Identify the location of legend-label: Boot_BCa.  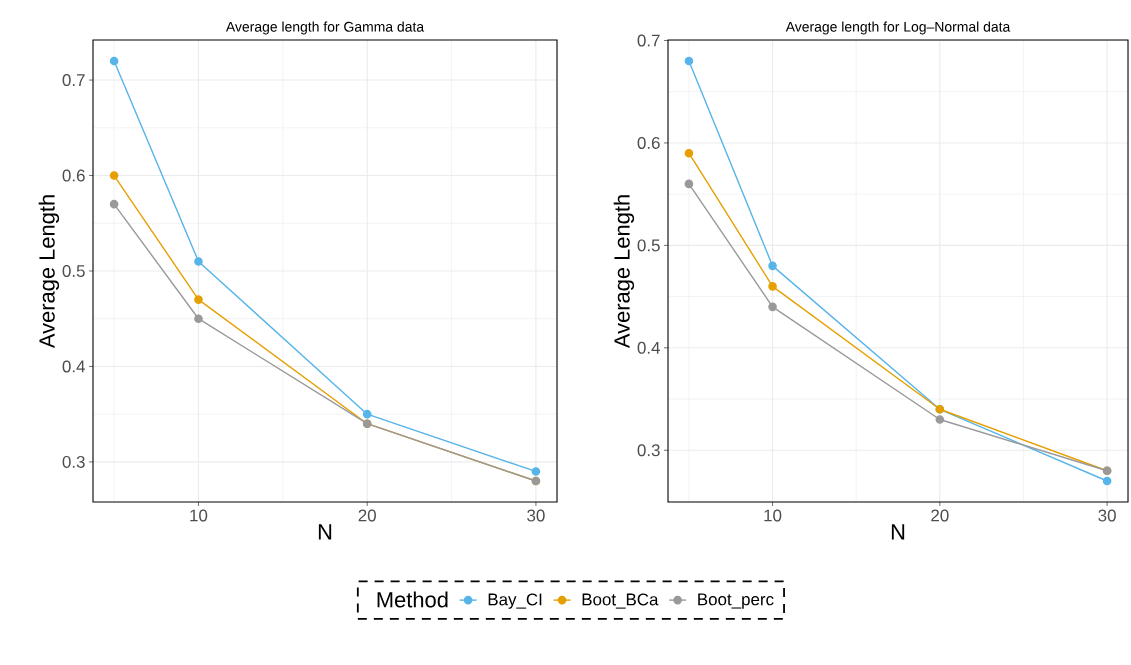
(620, 601).